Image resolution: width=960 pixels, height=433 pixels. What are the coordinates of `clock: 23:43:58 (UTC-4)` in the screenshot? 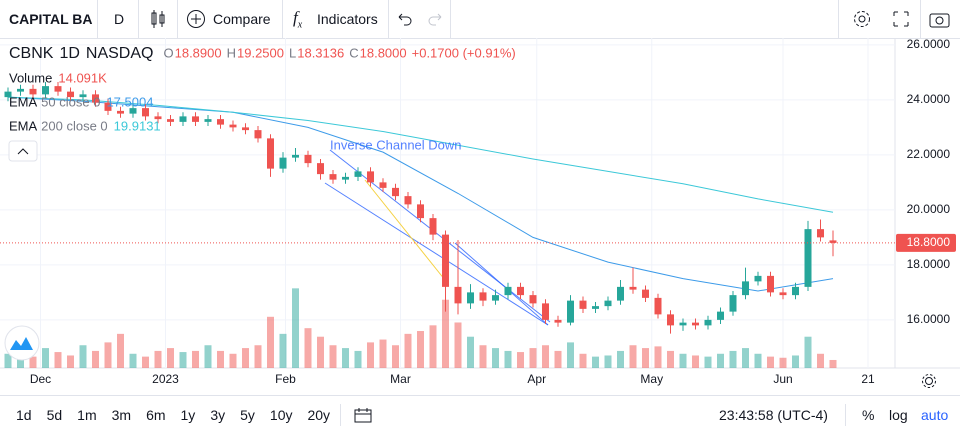 It's located at (773, 415).